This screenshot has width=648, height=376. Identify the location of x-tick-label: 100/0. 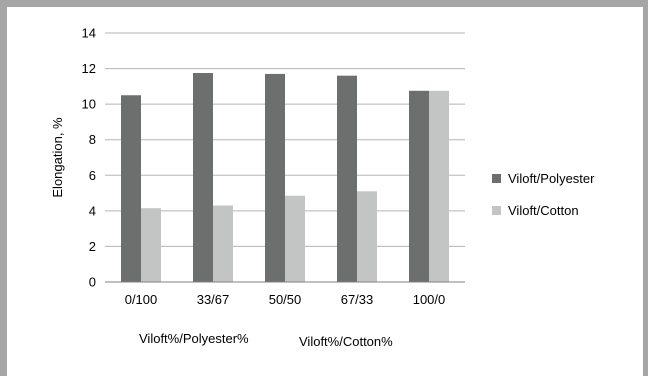
(429, 299).